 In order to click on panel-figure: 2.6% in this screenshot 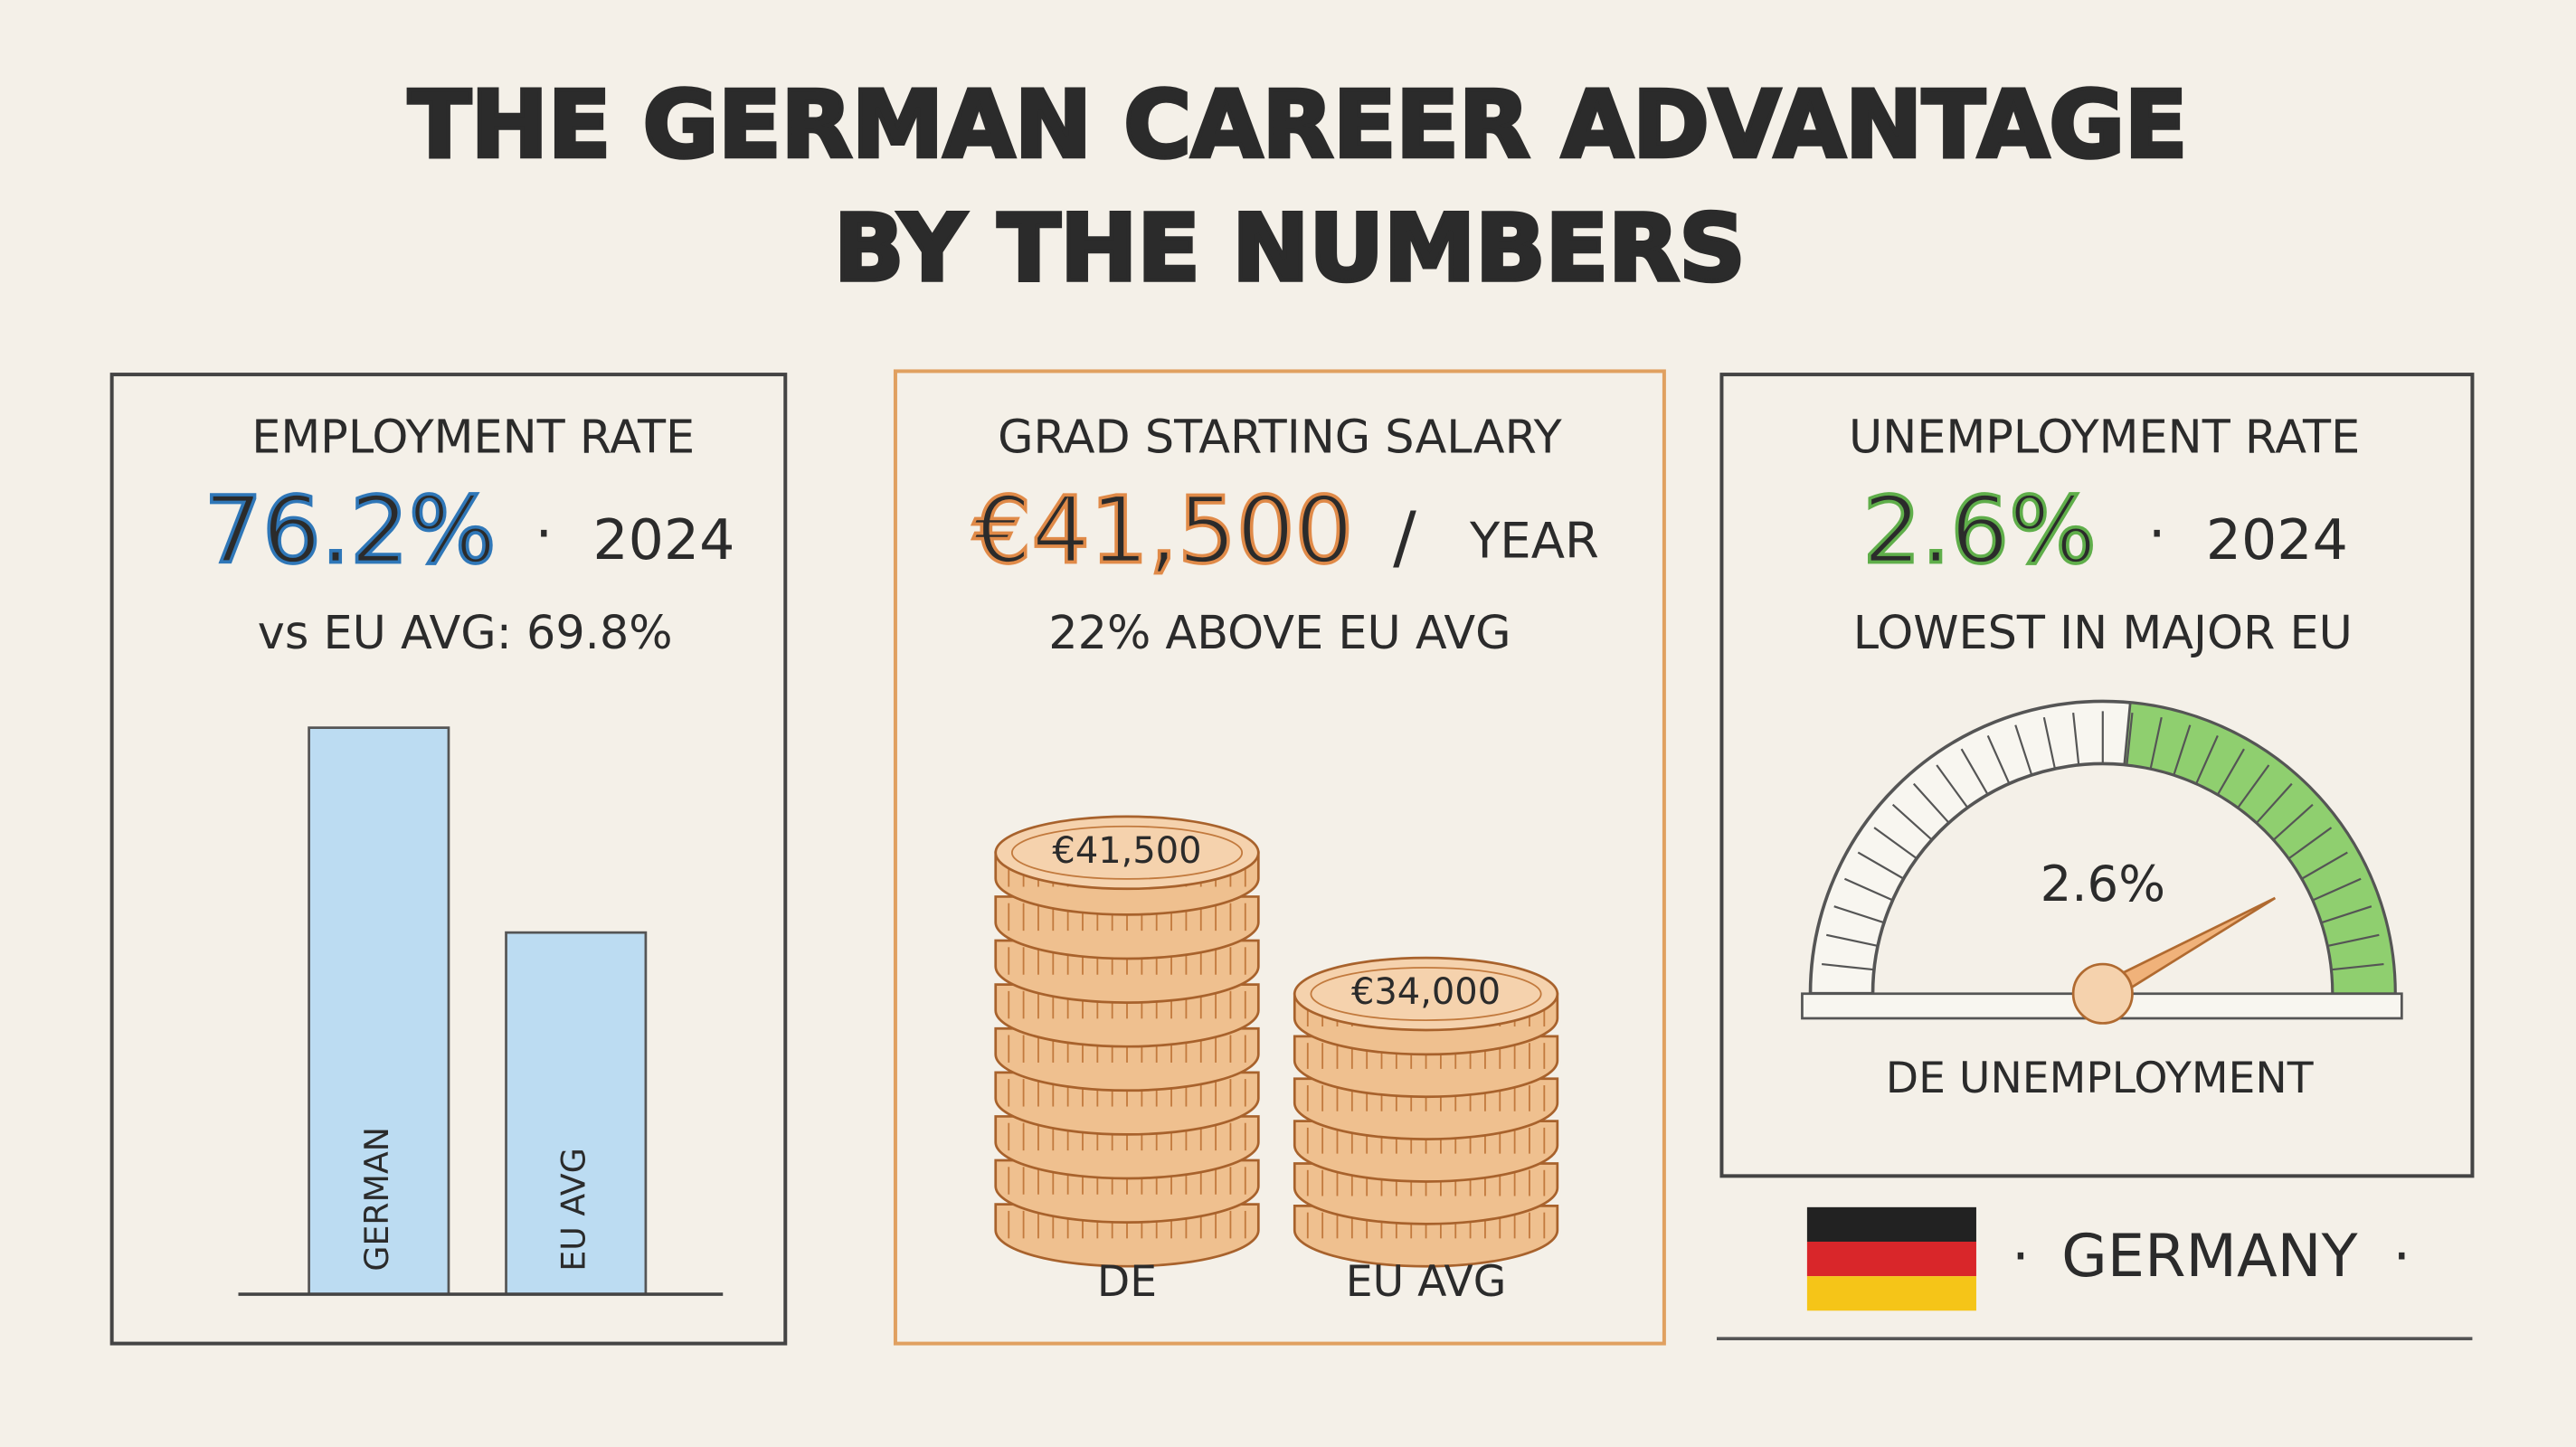, I will do `click(1979, 531)`.